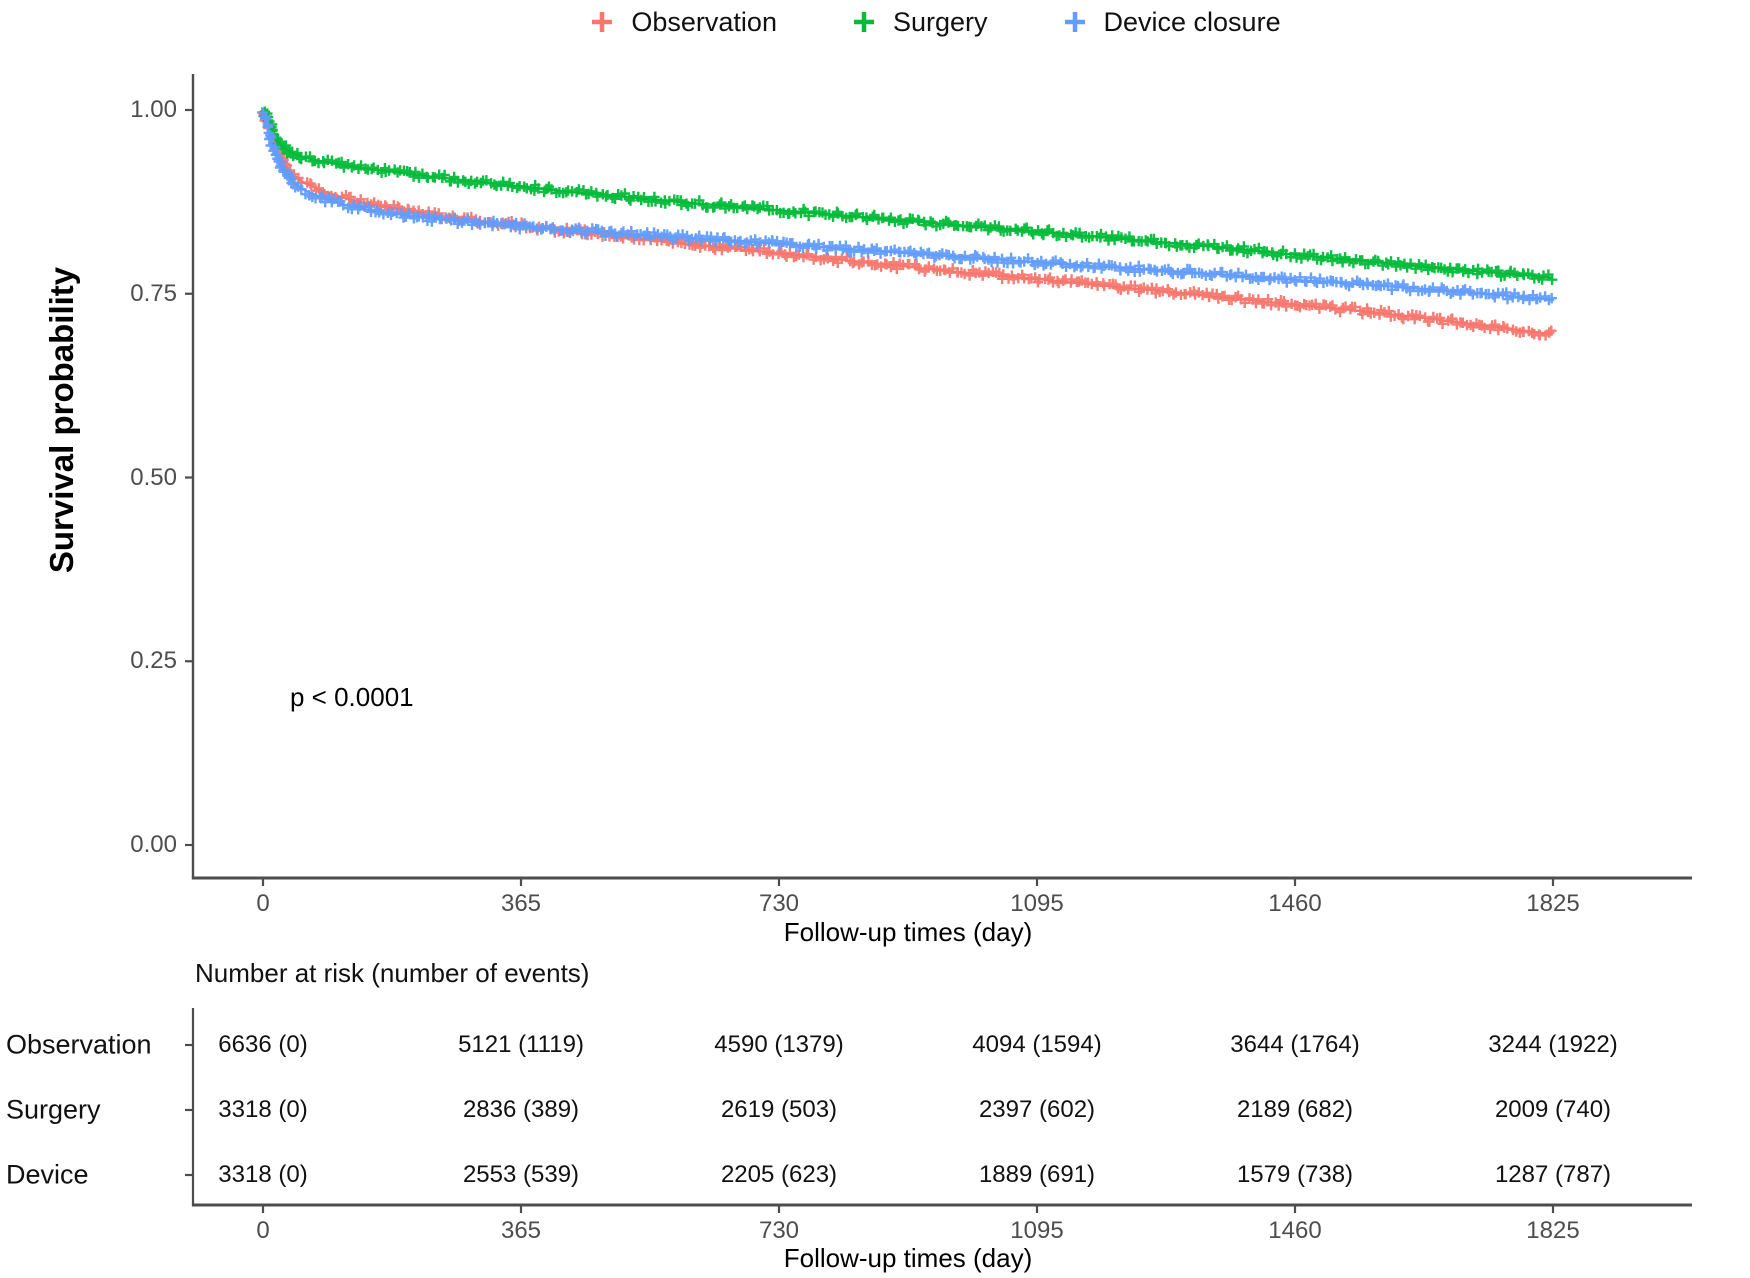 The height and width of the screenshot is (1278, 1750). Describe the element at coordinates (521, 1174) in the screenshot. I see `risk-cell-value: 2553 (539)` at that location.